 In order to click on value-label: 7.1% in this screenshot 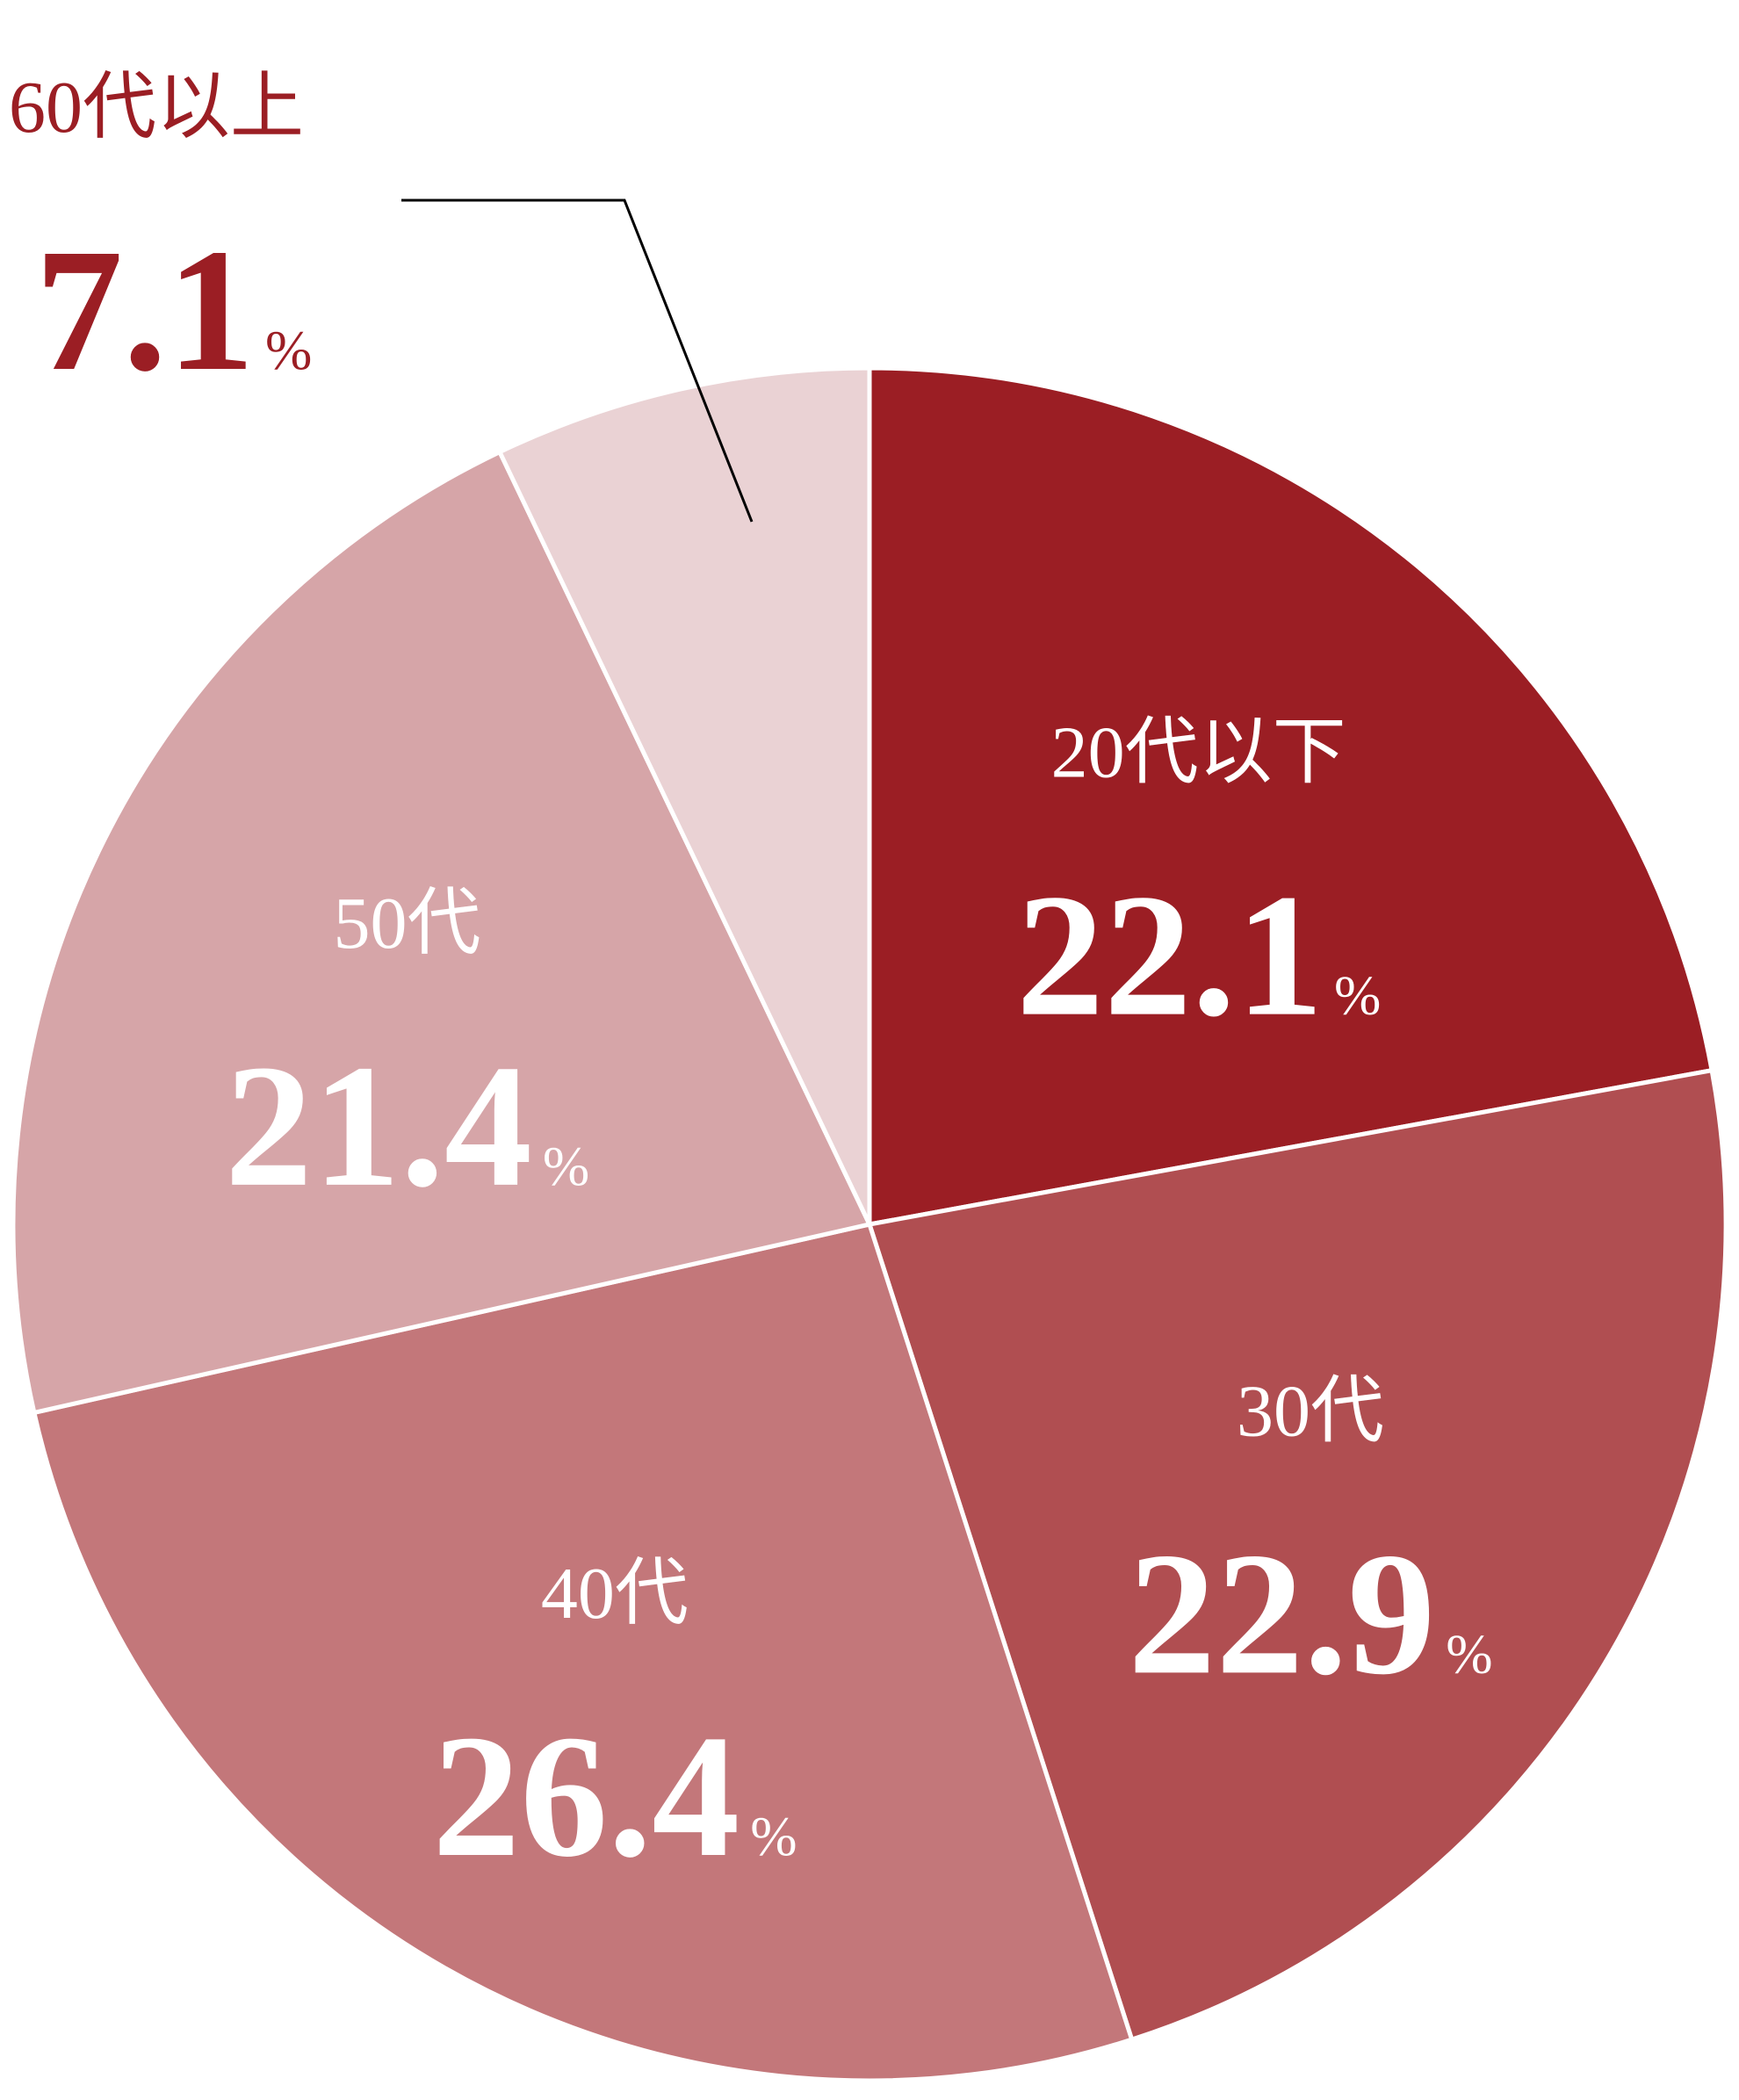, I will do `click(174, 310)`.